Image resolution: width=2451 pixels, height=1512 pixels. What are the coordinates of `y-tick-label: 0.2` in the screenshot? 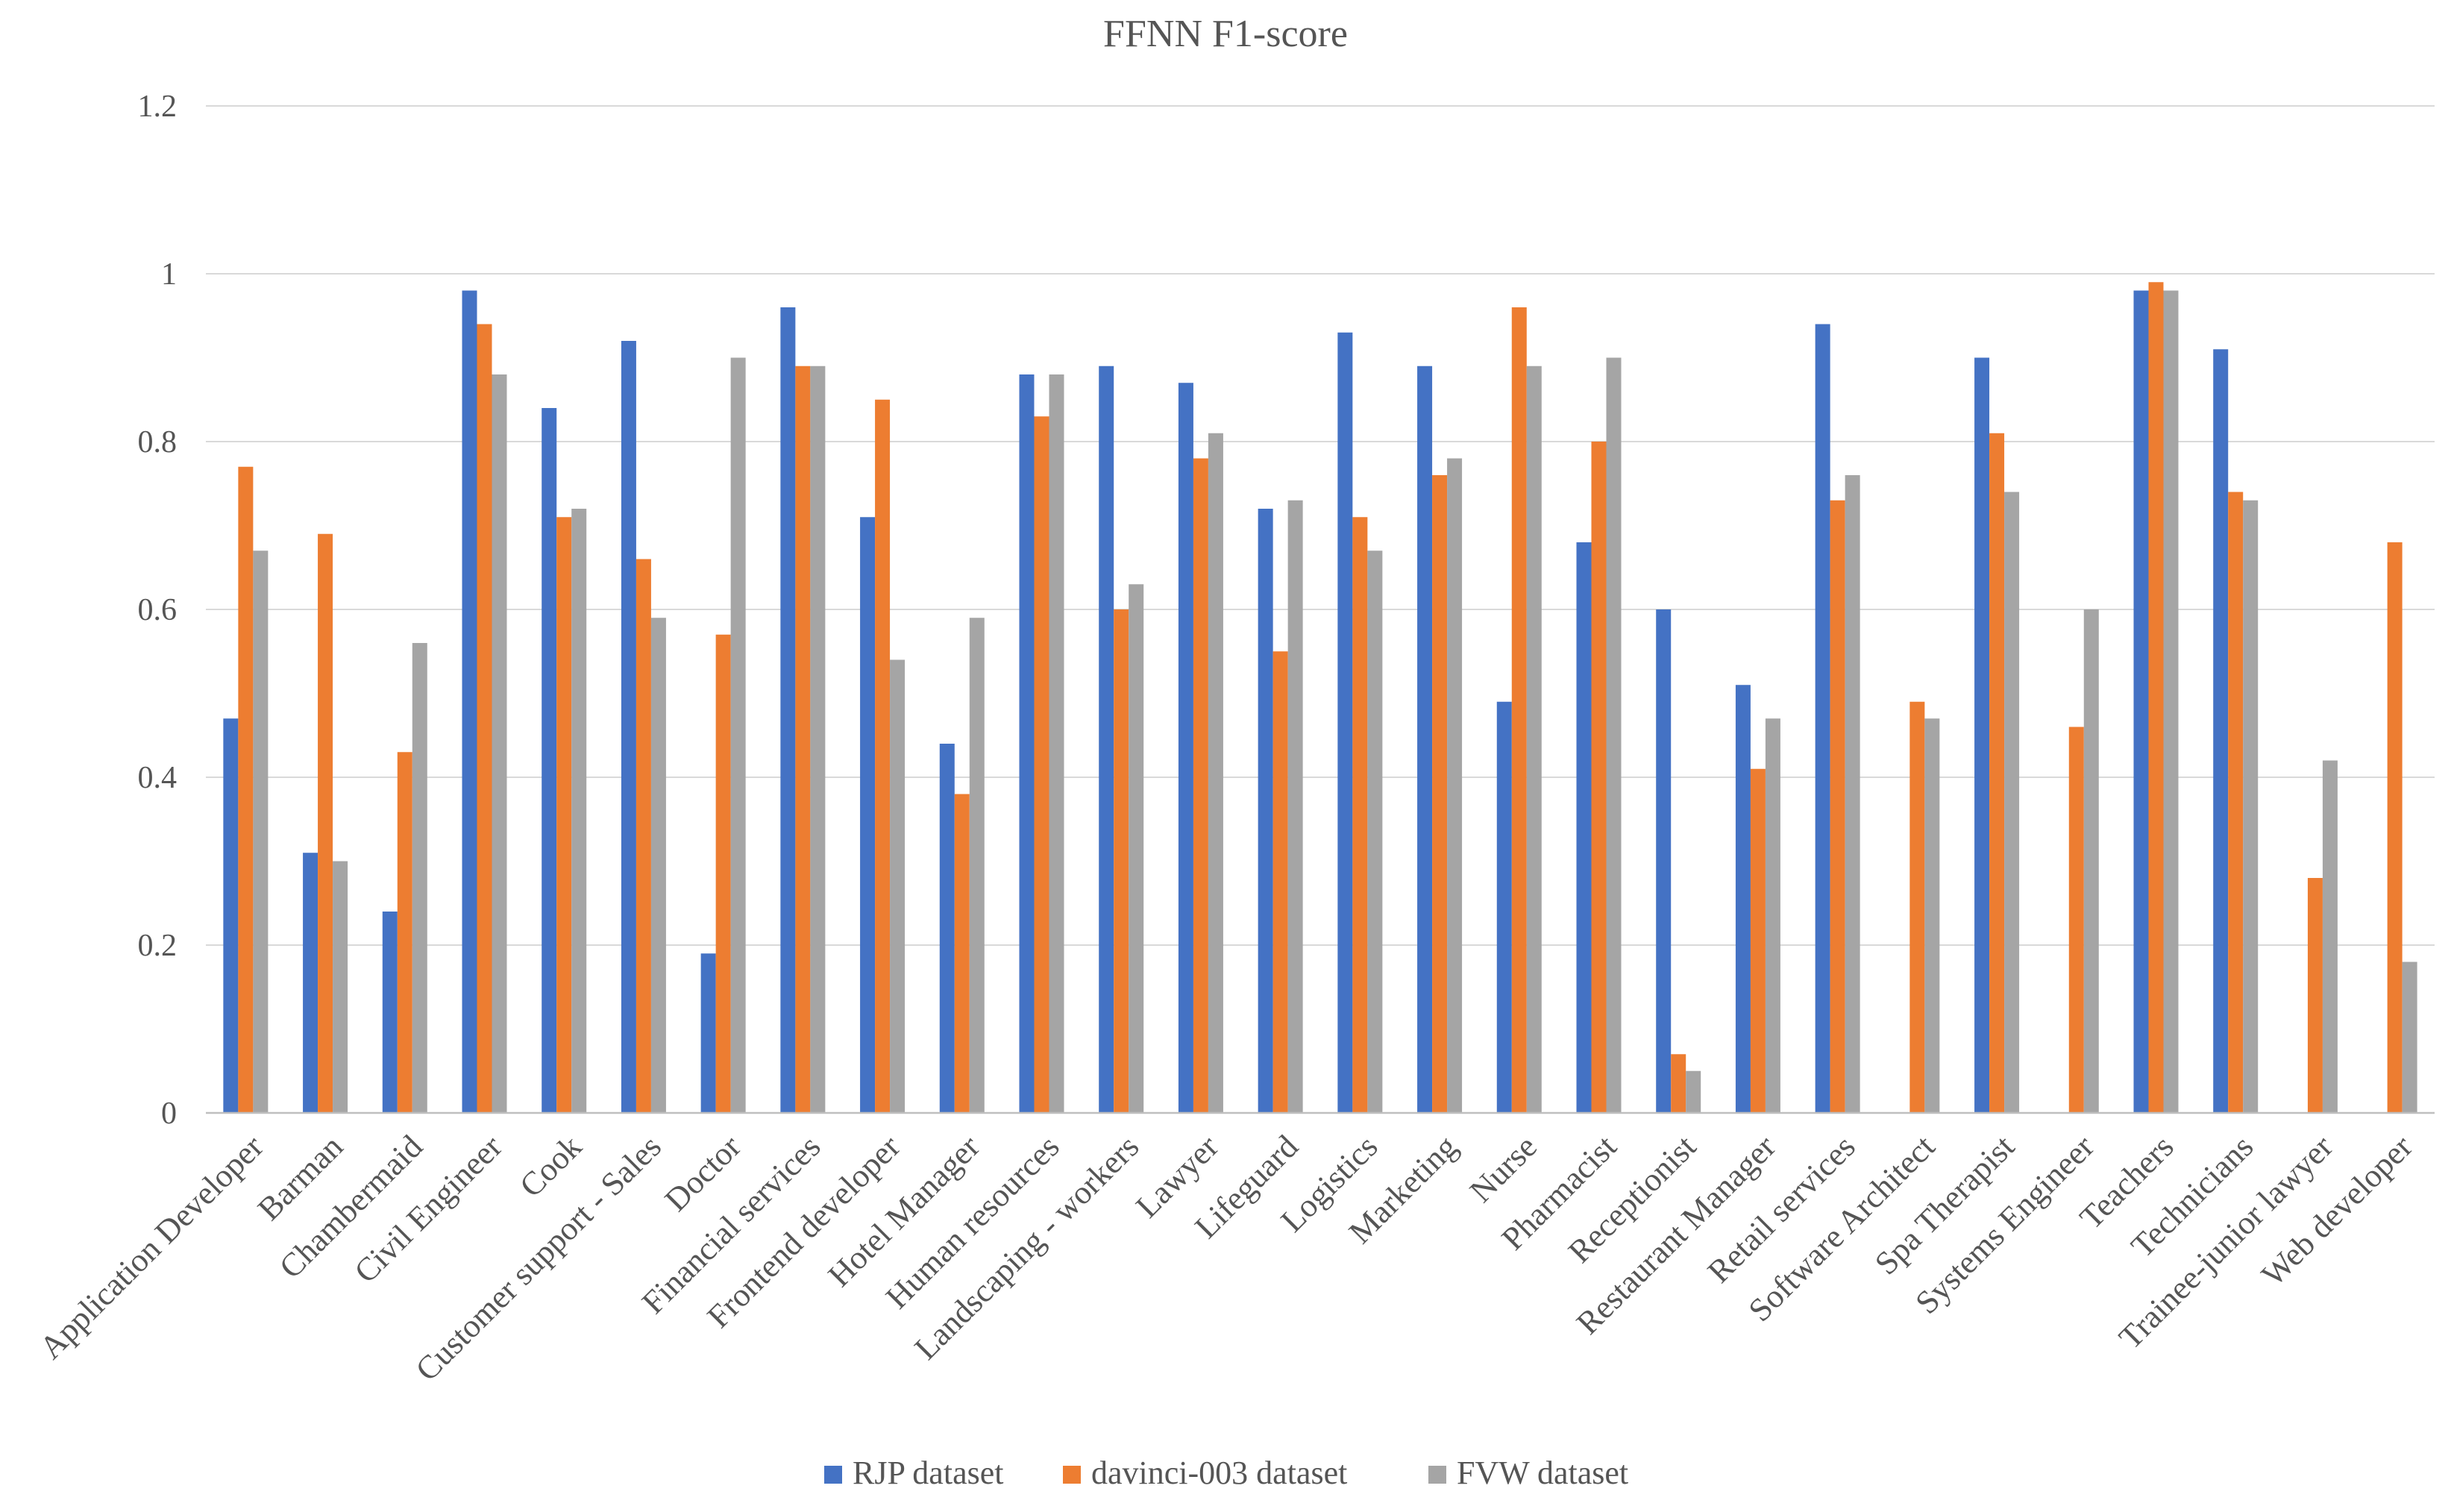 It's located at (158, 946).